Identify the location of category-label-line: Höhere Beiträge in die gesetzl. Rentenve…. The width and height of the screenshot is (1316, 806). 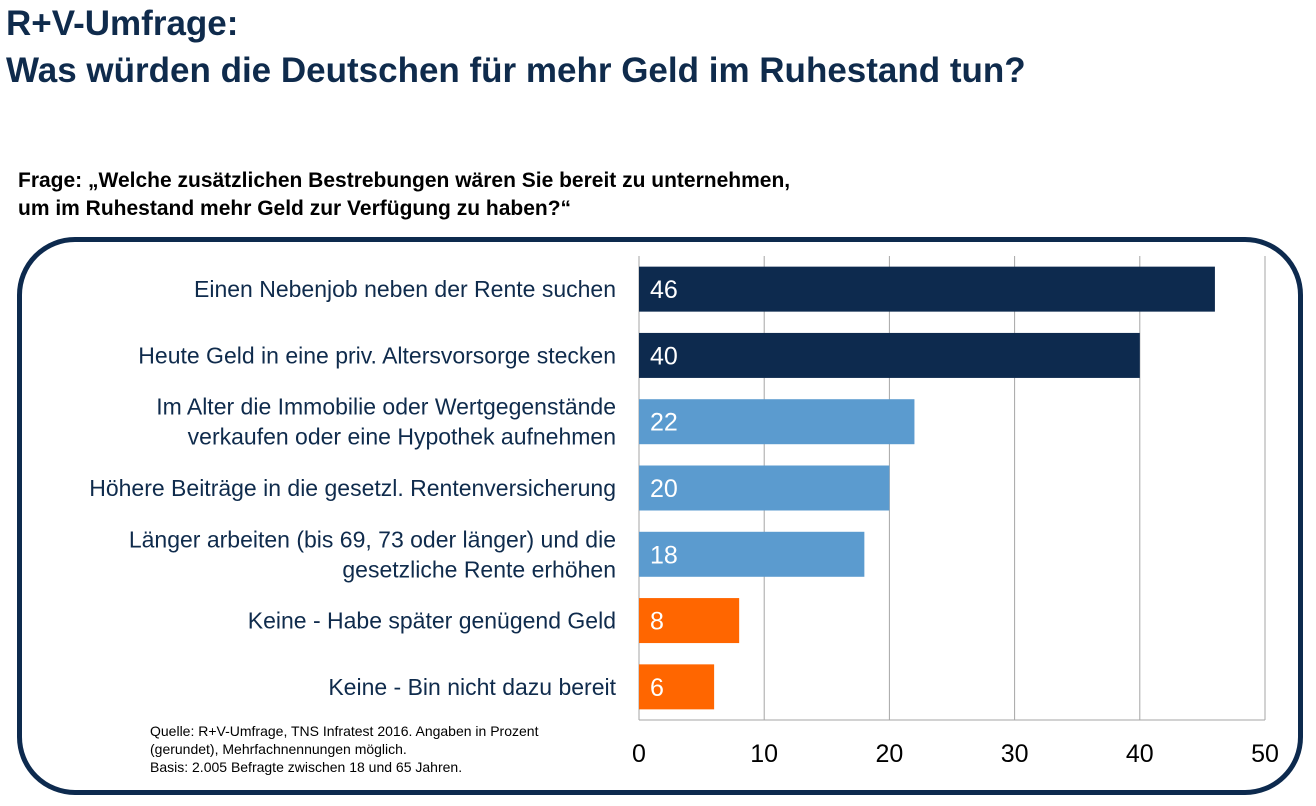
(352, 488).